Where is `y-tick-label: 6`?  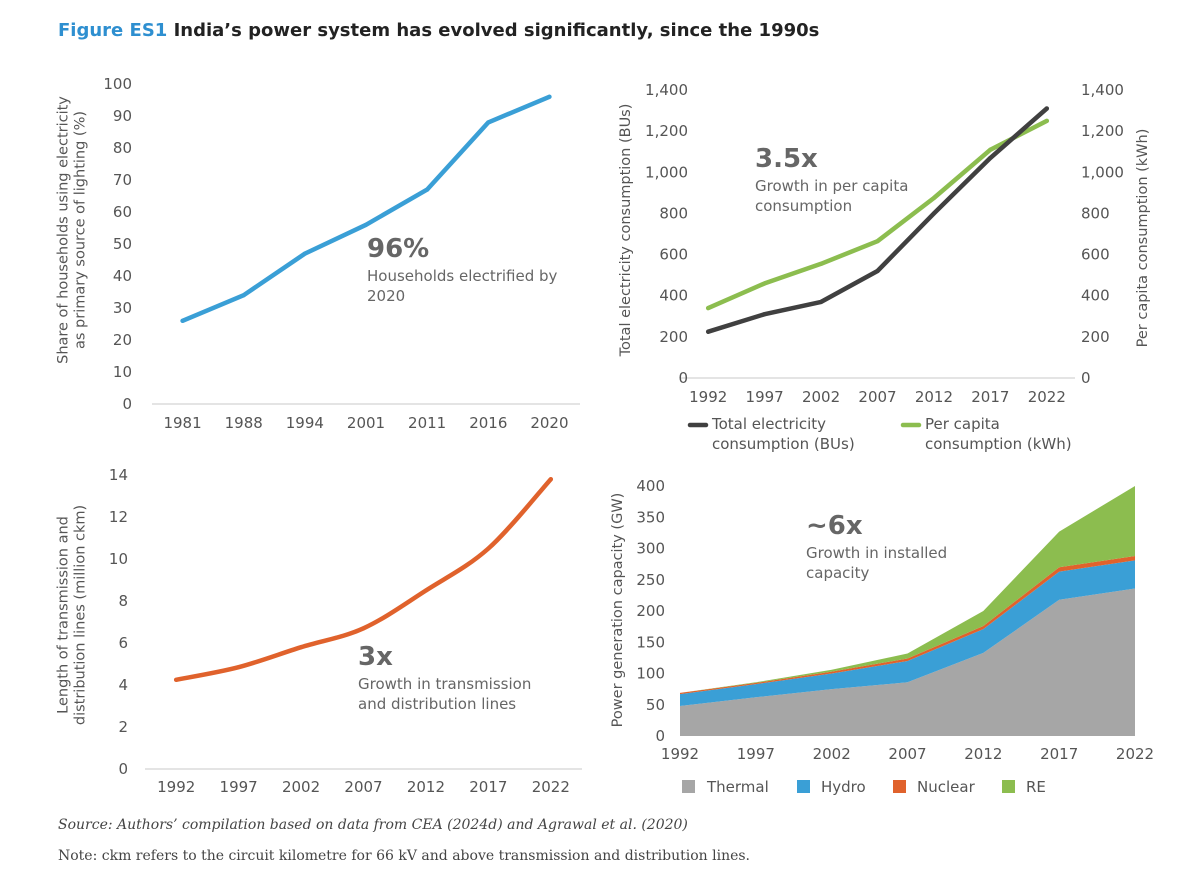 y-tick-label: 6 is located at coordinates (123, 643).